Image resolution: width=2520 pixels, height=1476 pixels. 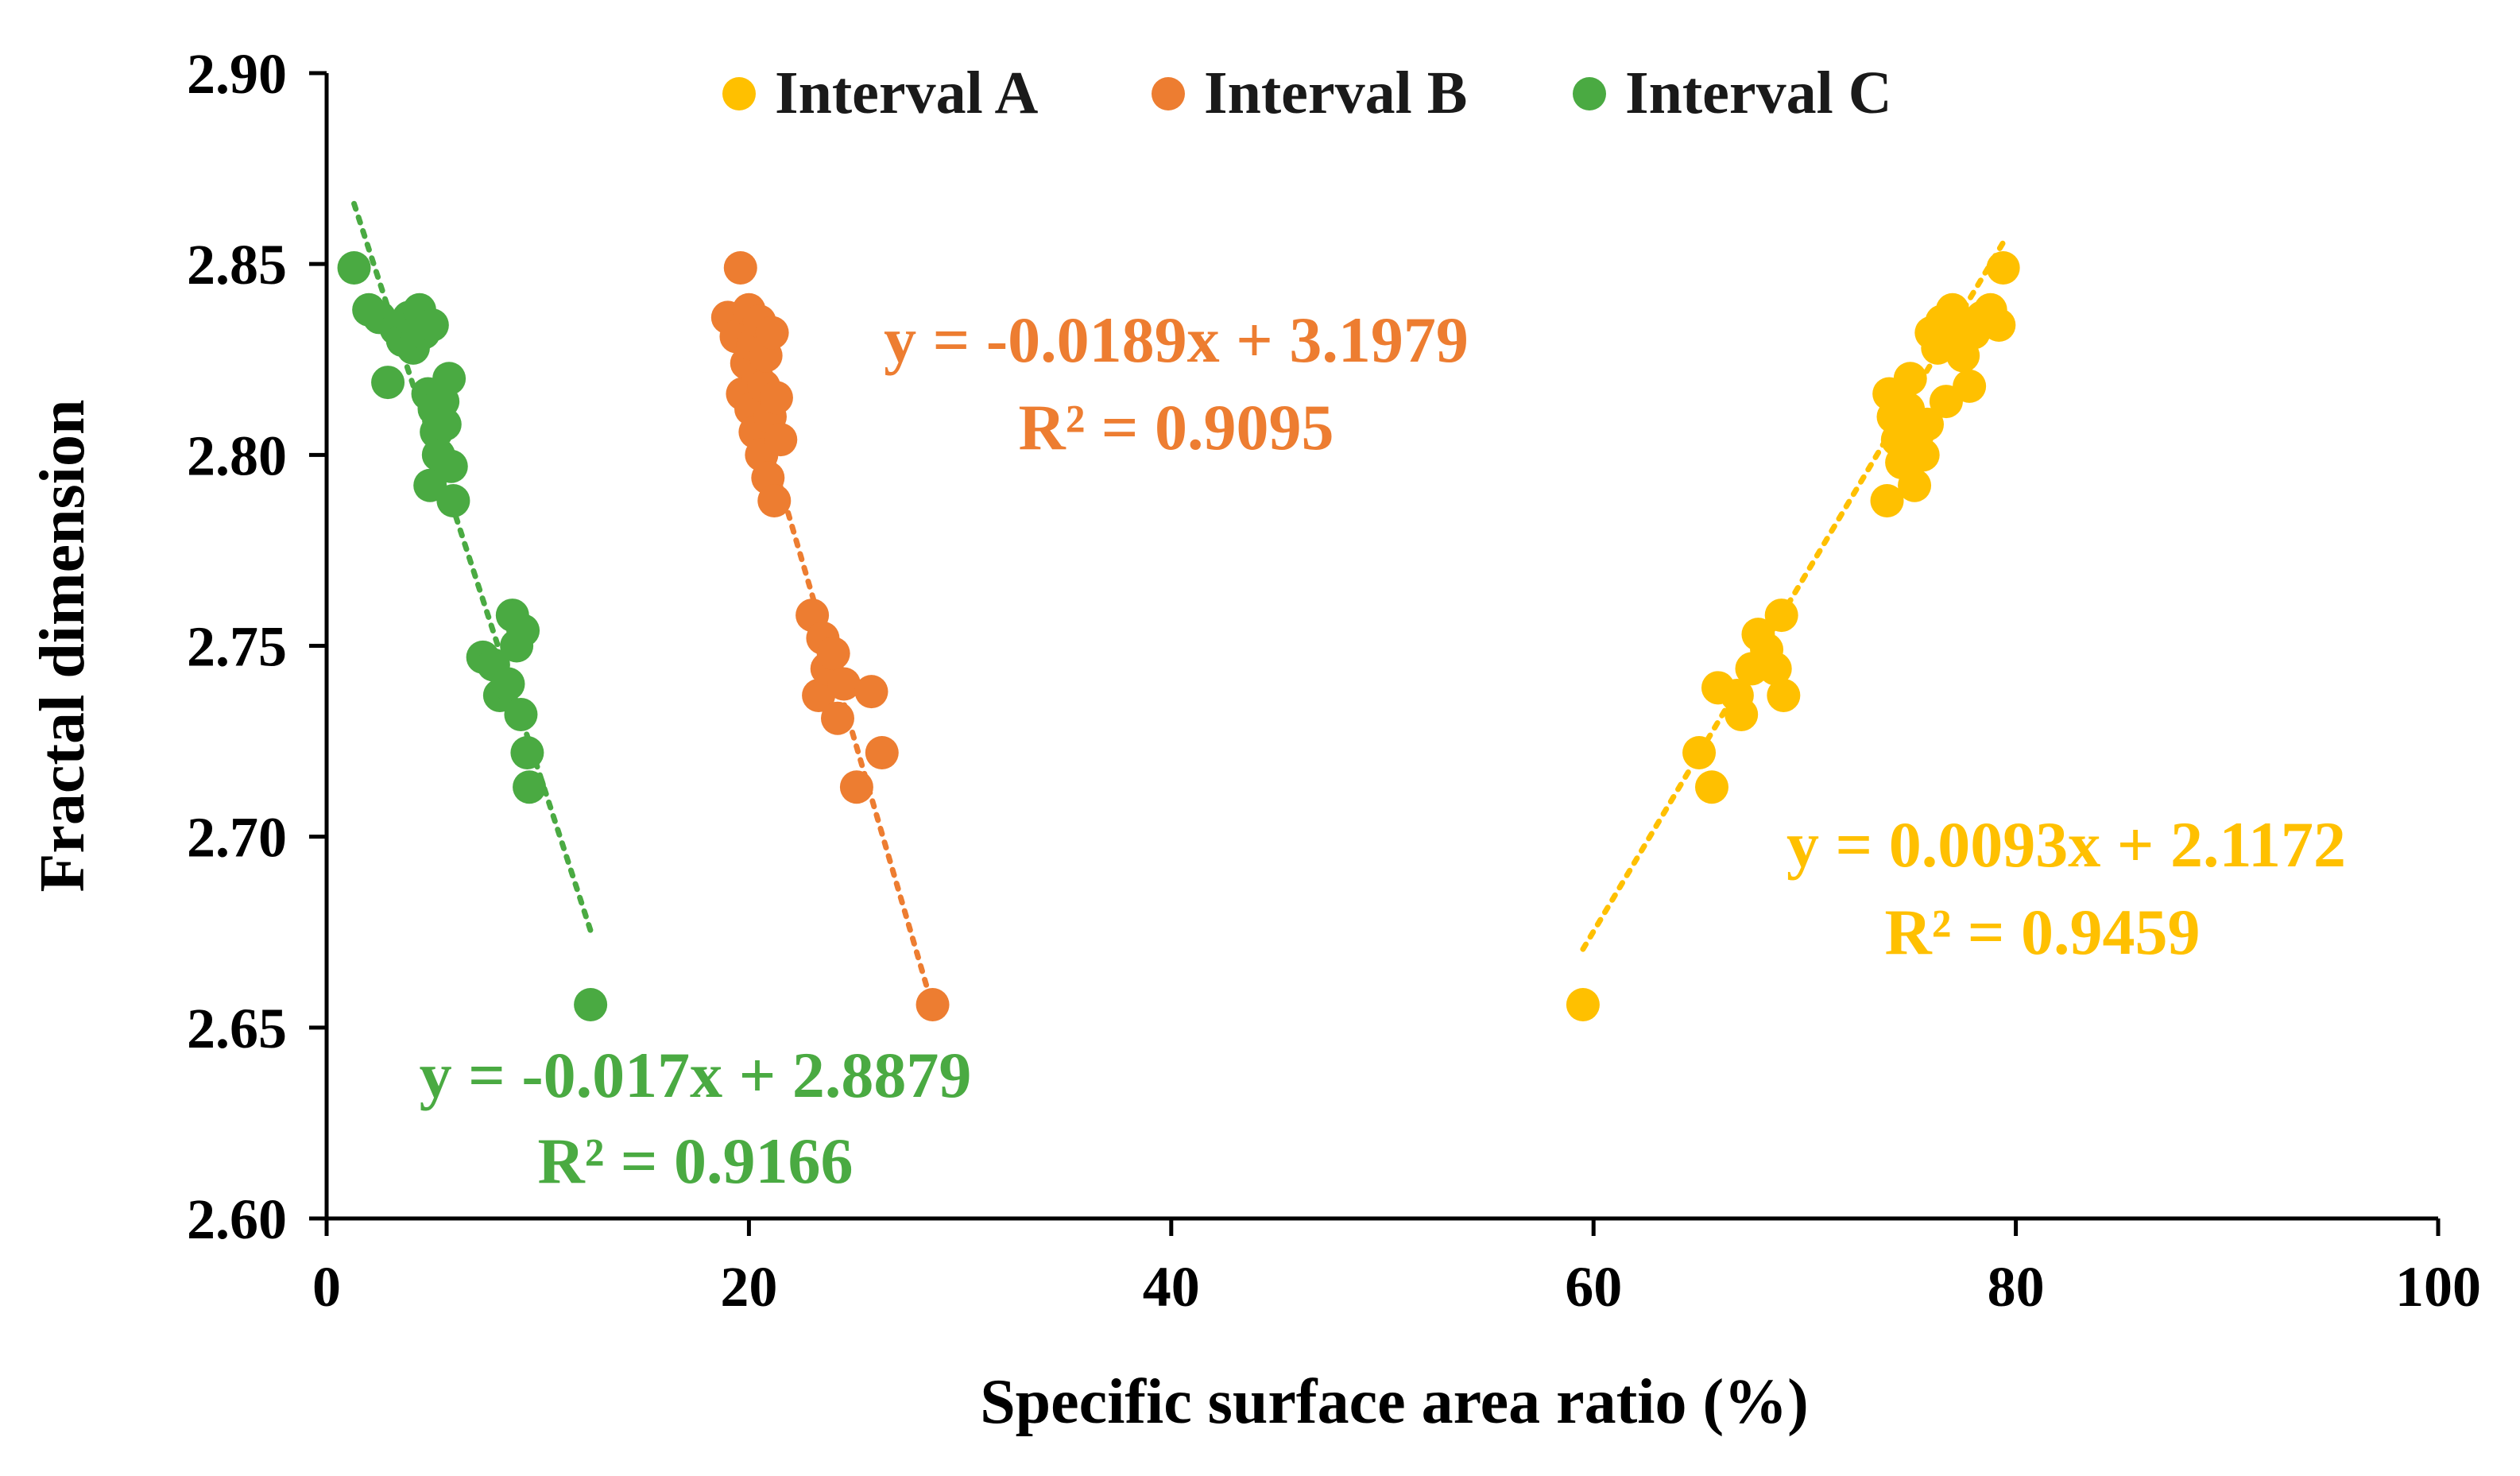 I want to click on y-axis-title: Fractal dimension, so click(x=63, y=646).